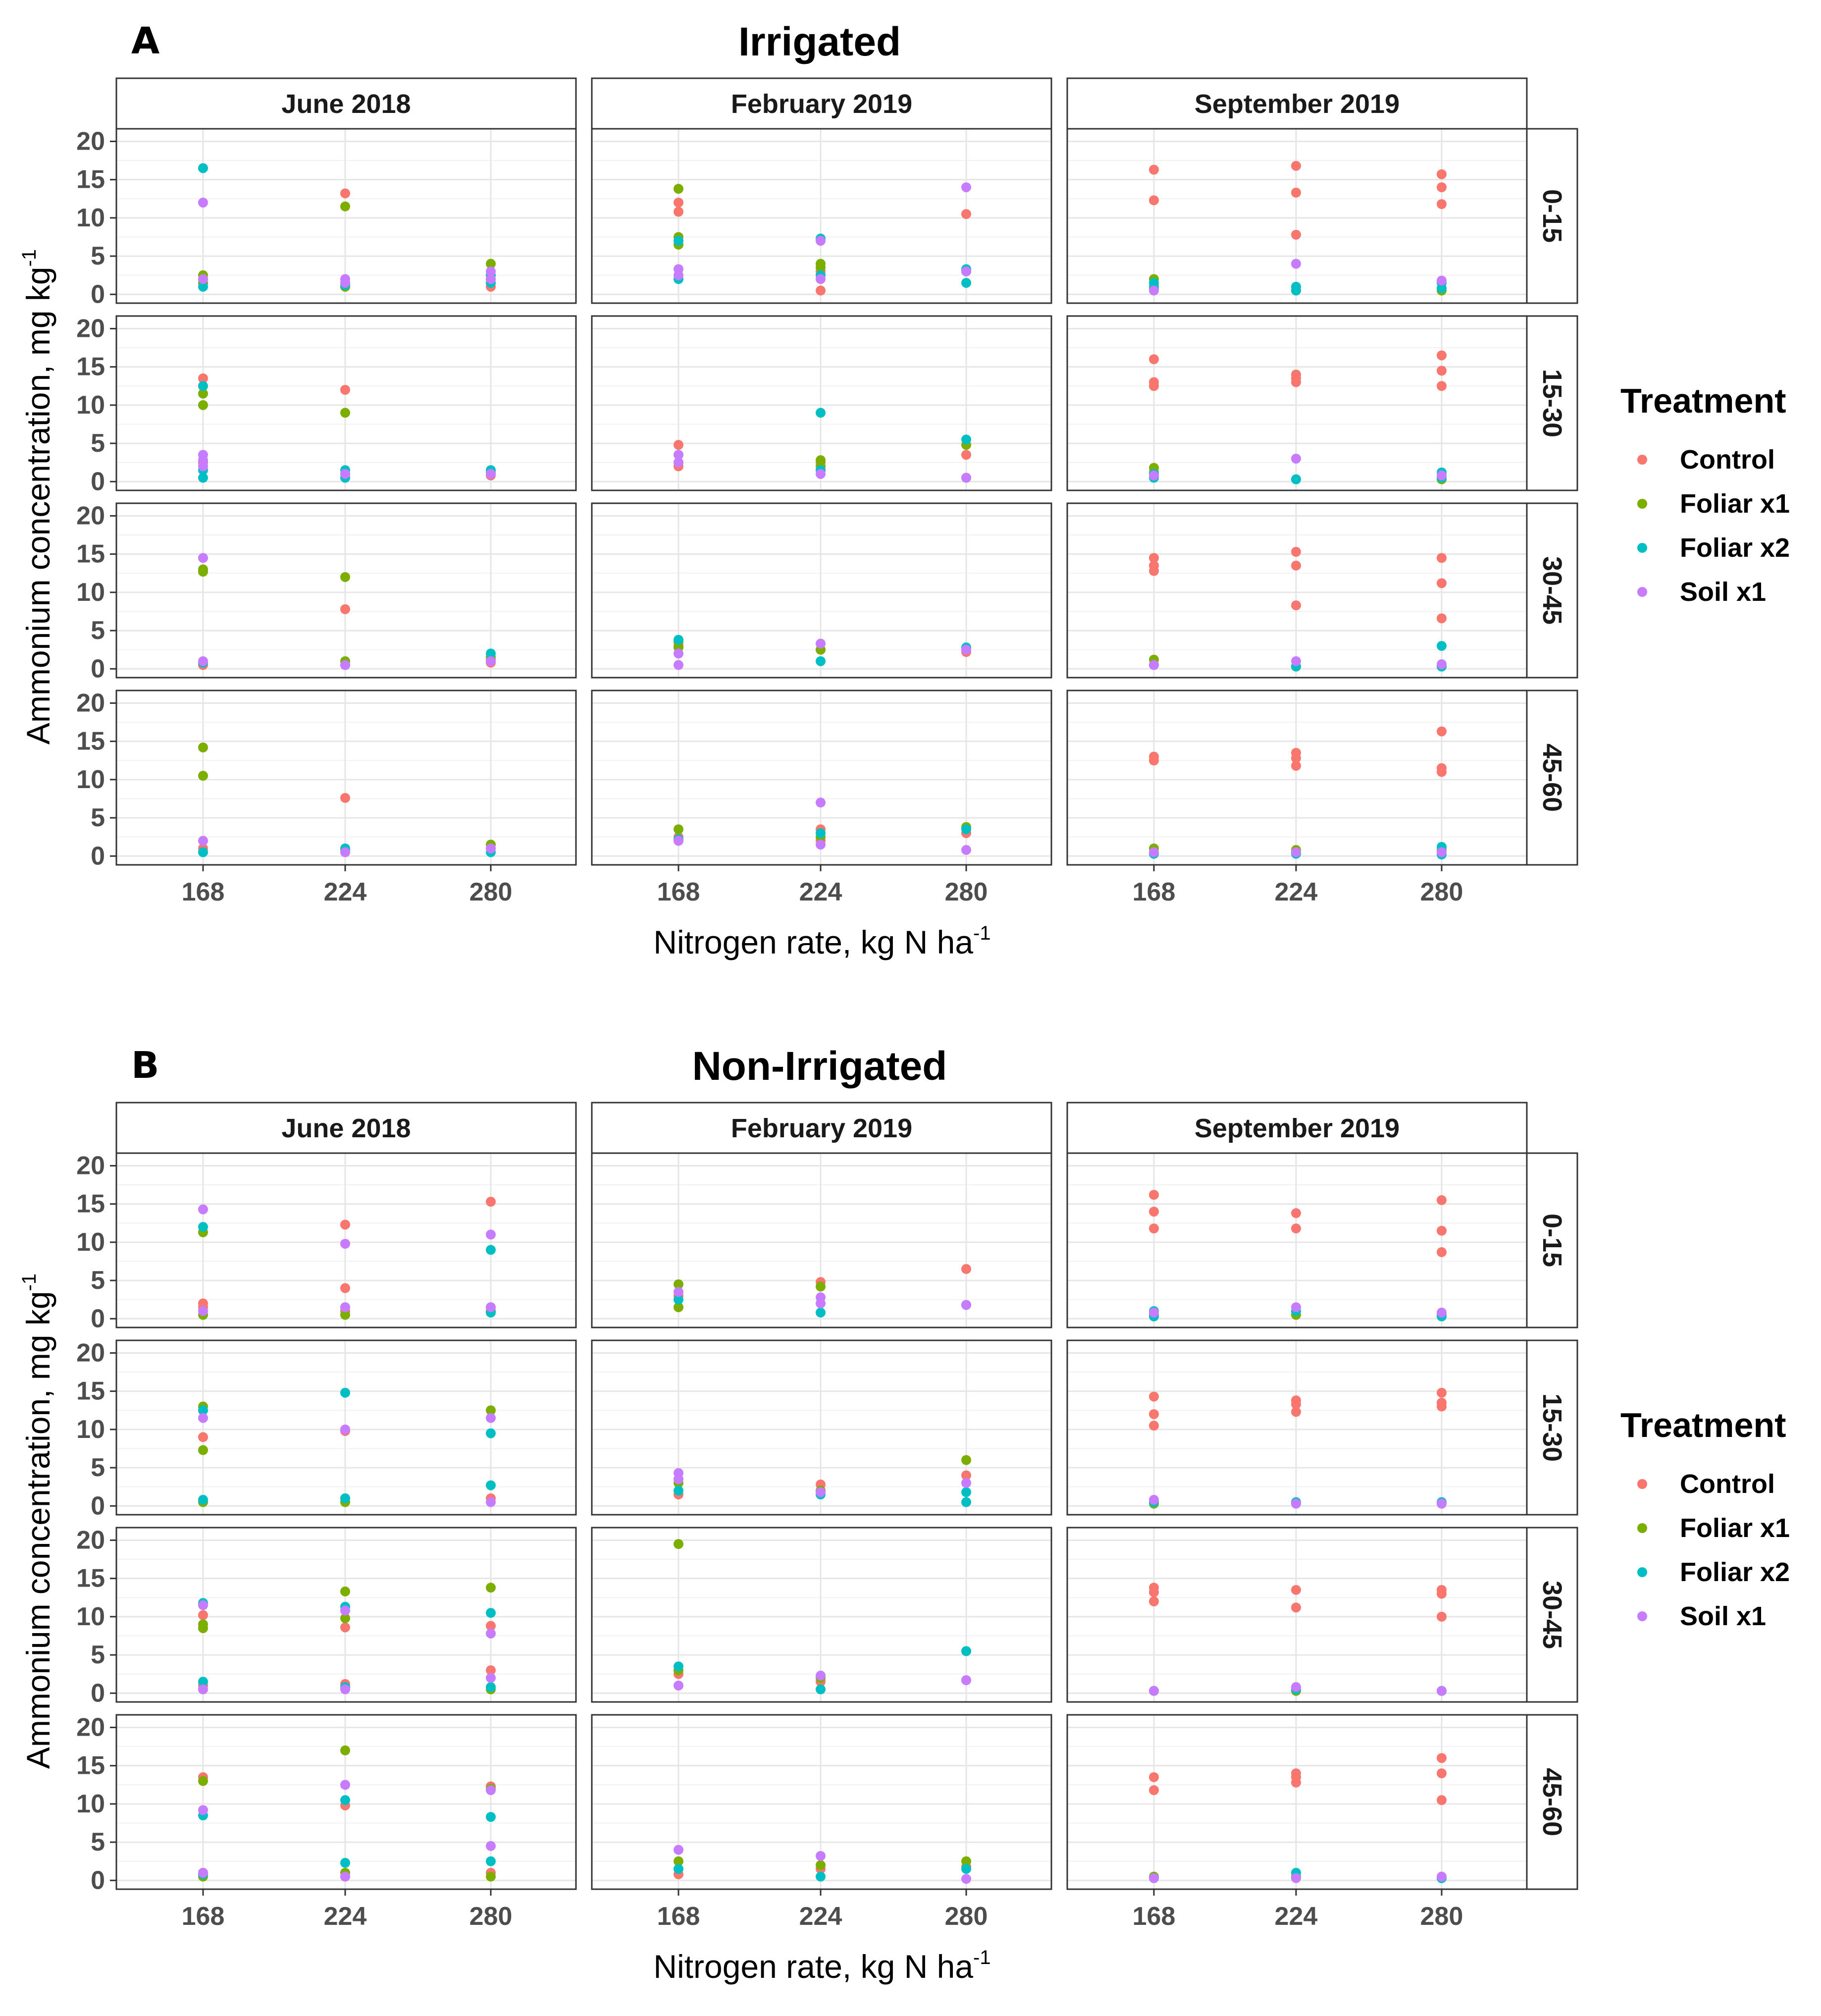  Describe the element at coordinates (1735, 548) in the screenshot. I see `legend-label: Foliar x2` at that location.